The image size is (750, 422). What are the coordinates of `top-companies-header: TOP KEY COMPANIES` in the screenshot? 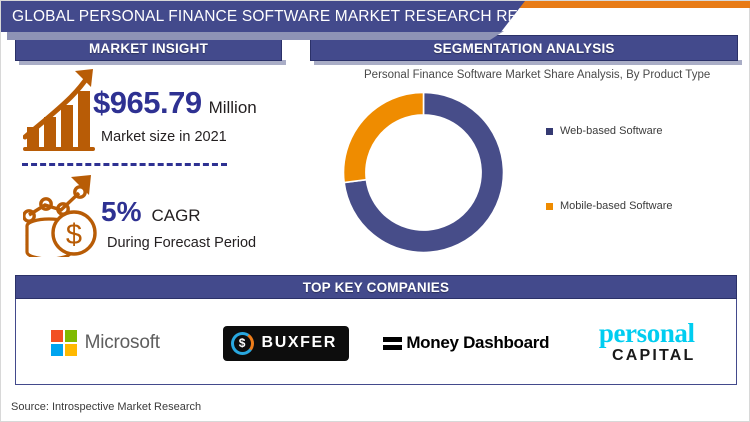 It's located at (376, 287).